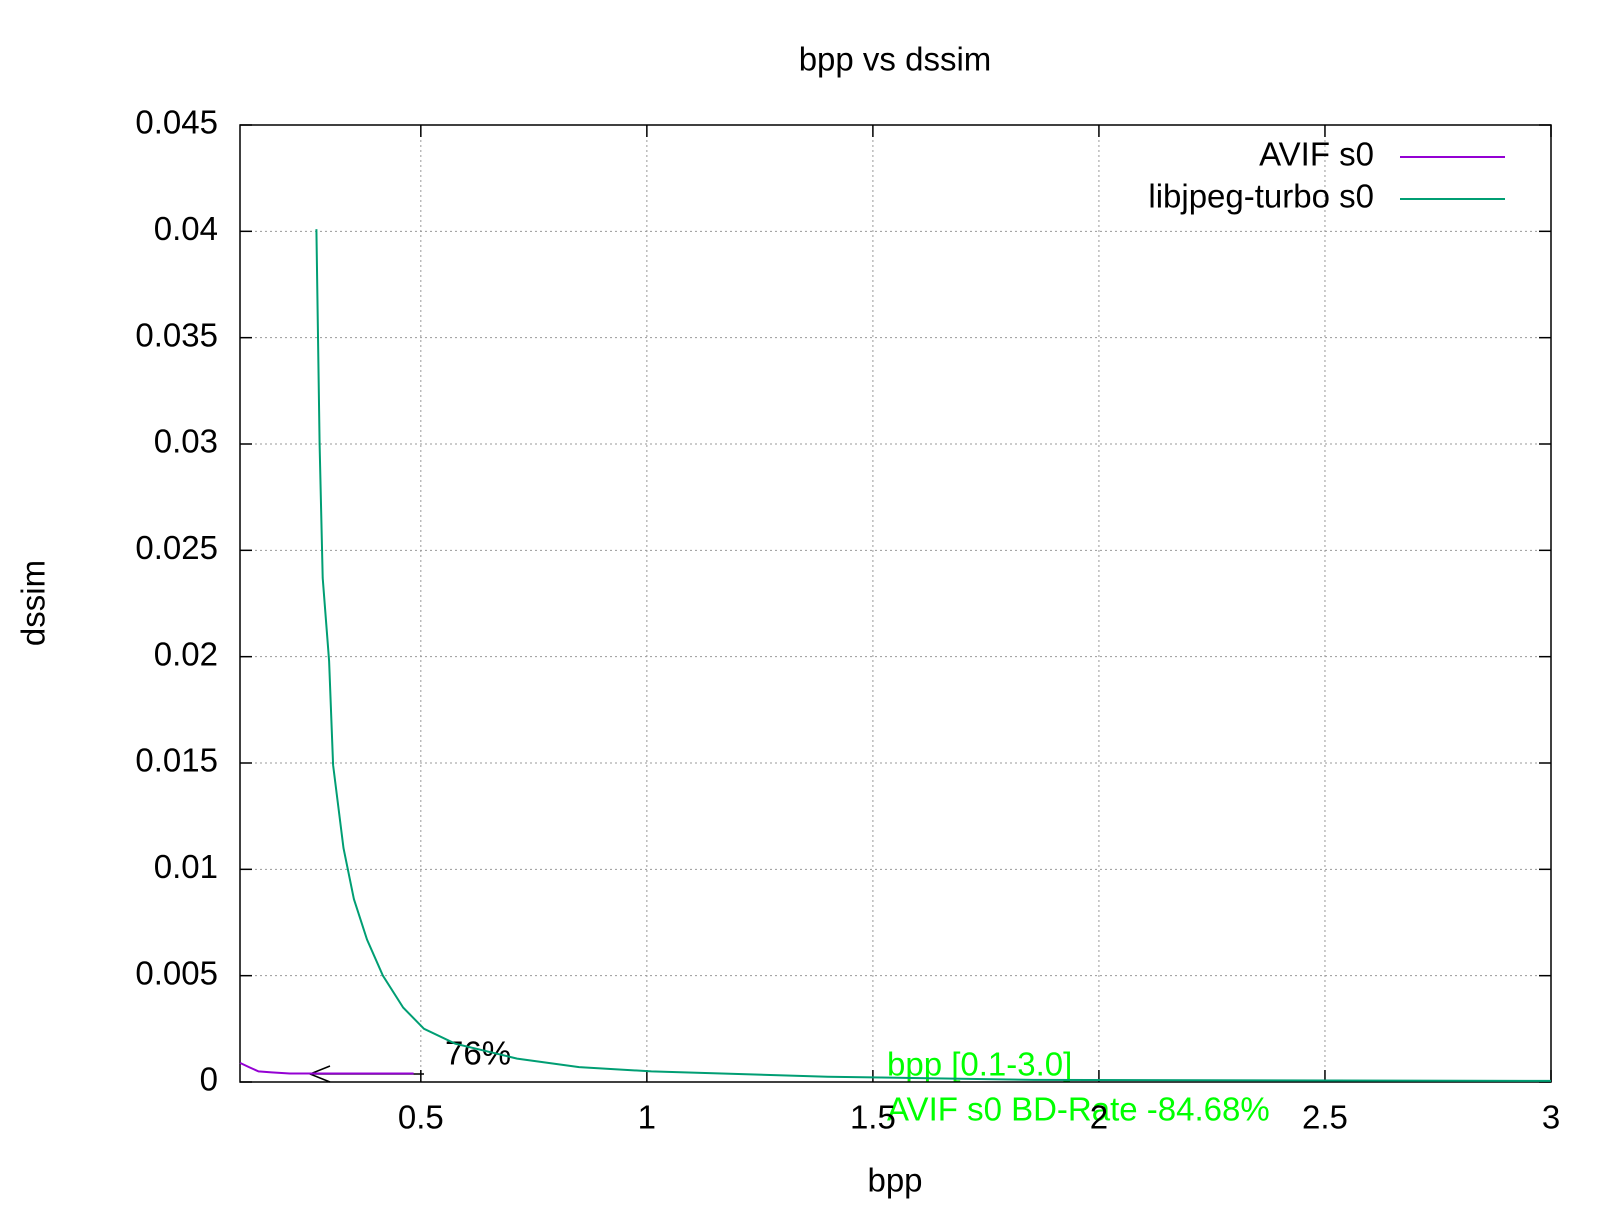  I want to click on x-axis-label: bpp, so click(894, 1180).